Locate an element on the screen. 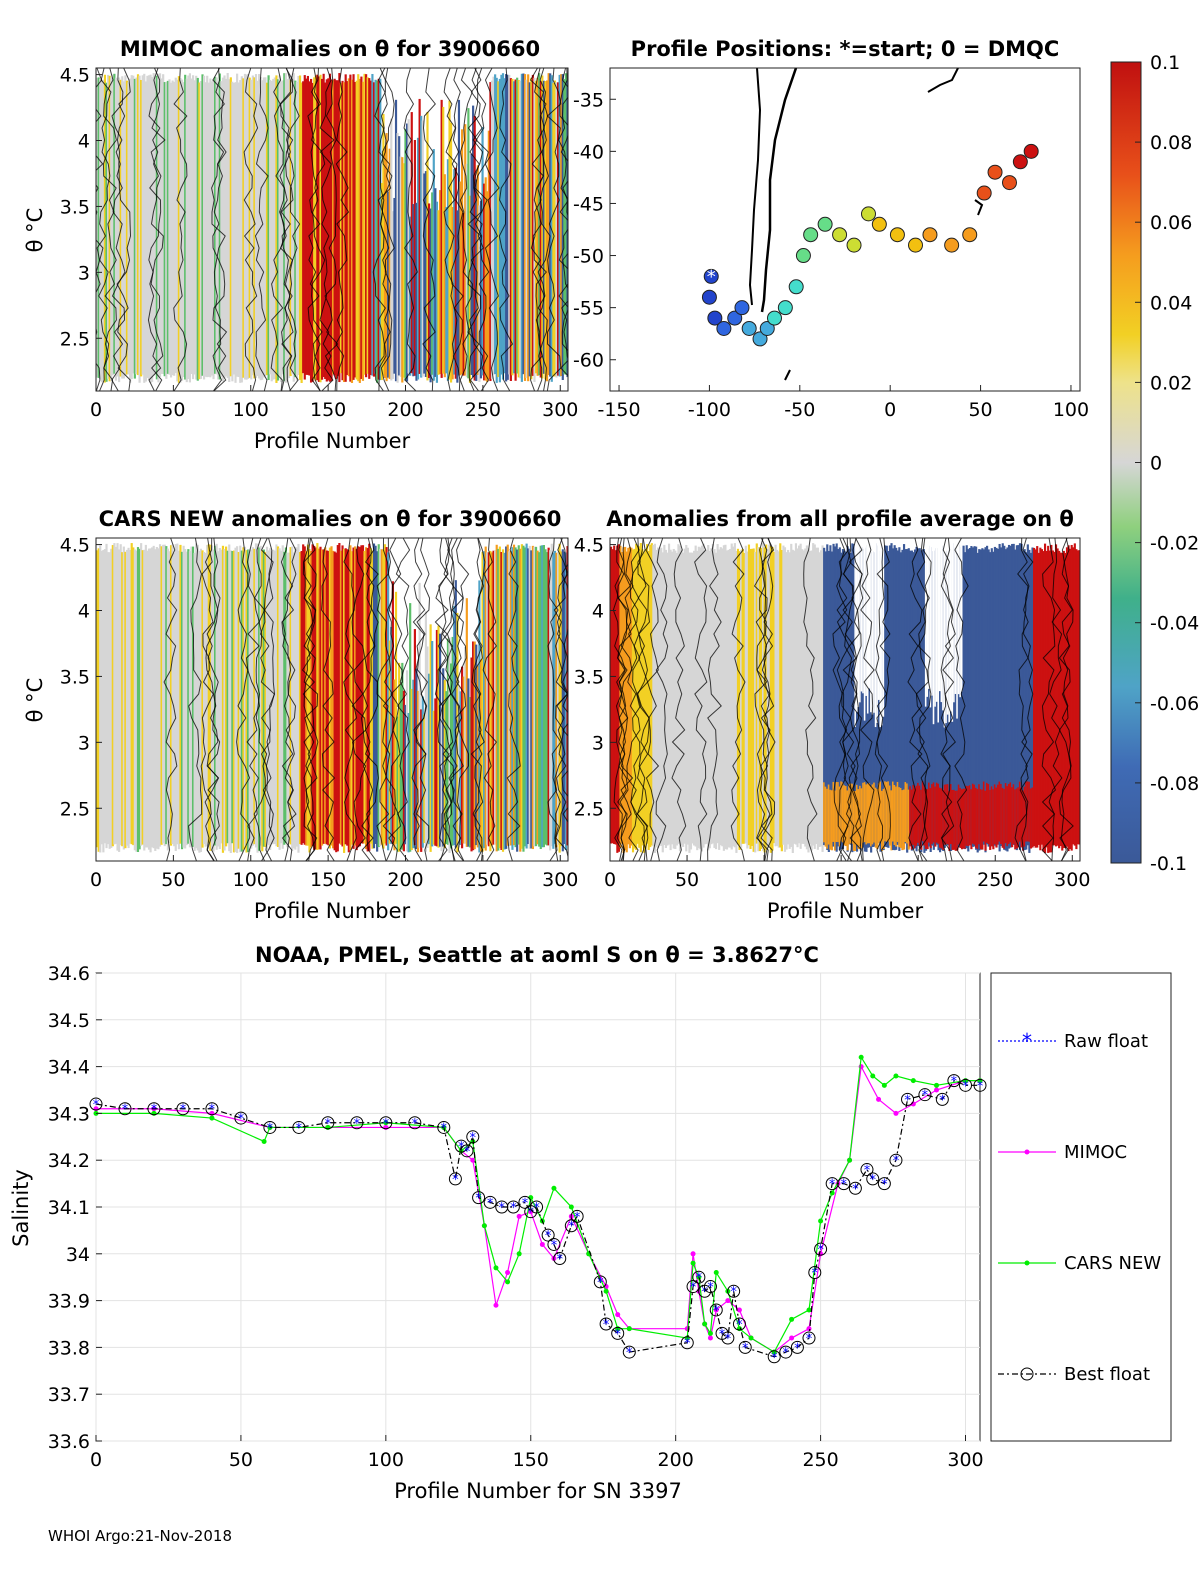  legend-label: Raw float is located at coordinates (1106, 1041).